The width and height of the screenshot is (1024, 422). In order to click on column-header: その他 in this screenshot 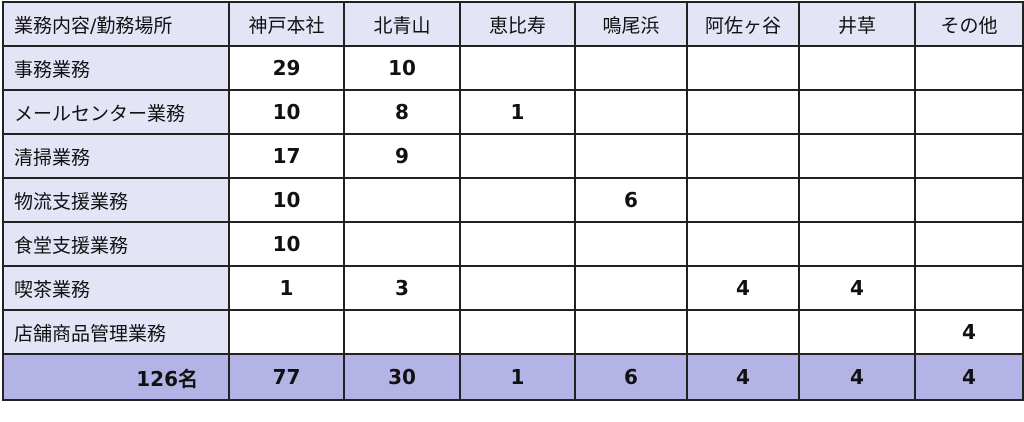, I will do `click(969, 24)`.